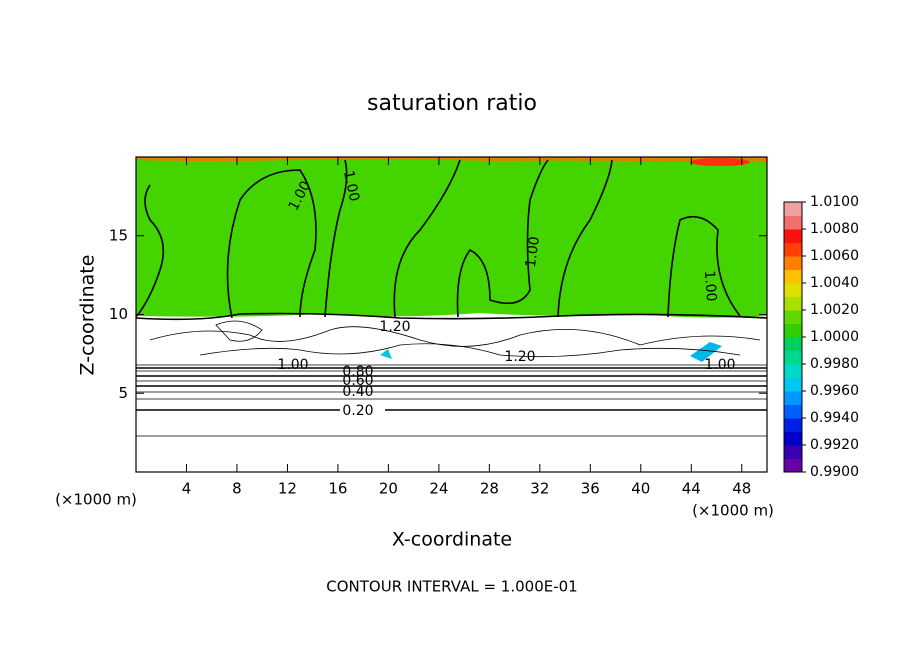 This screenshot has width=904, height=654. I want to click on x-tick-label: 8, so click(237, 489).